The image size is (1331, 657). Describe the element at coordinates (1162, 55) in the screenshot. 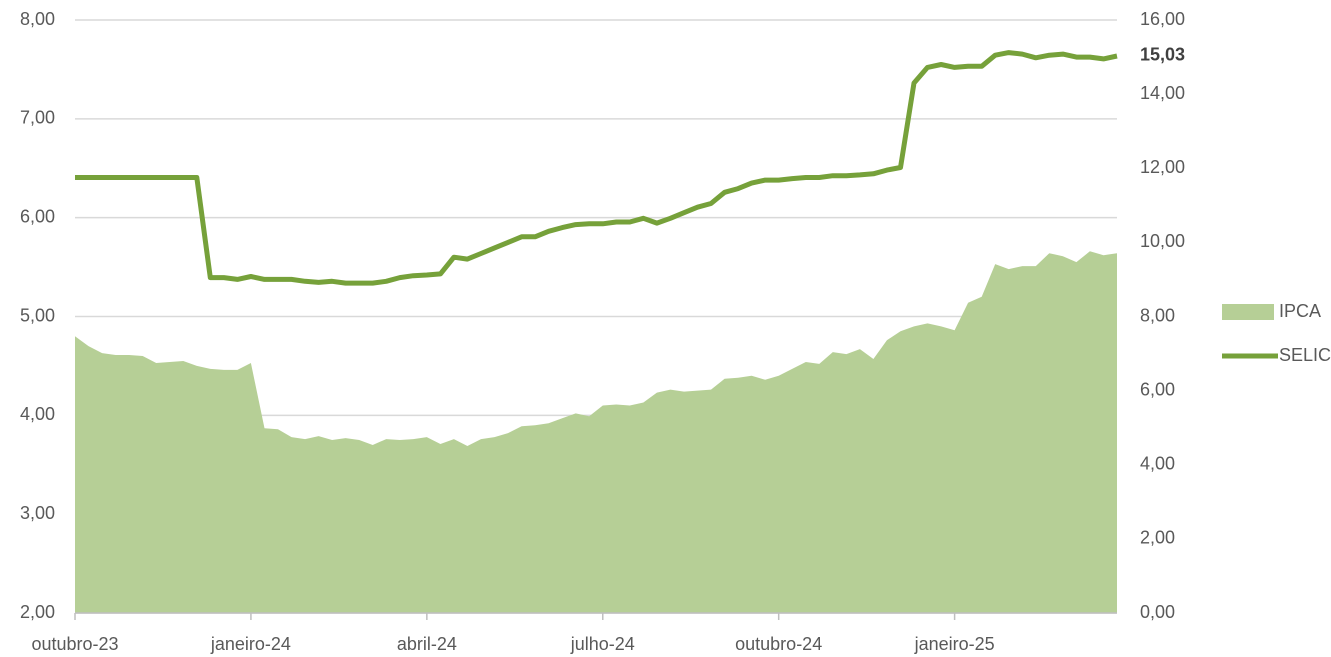

I see `y2-tick-label: 15,03` at that location.